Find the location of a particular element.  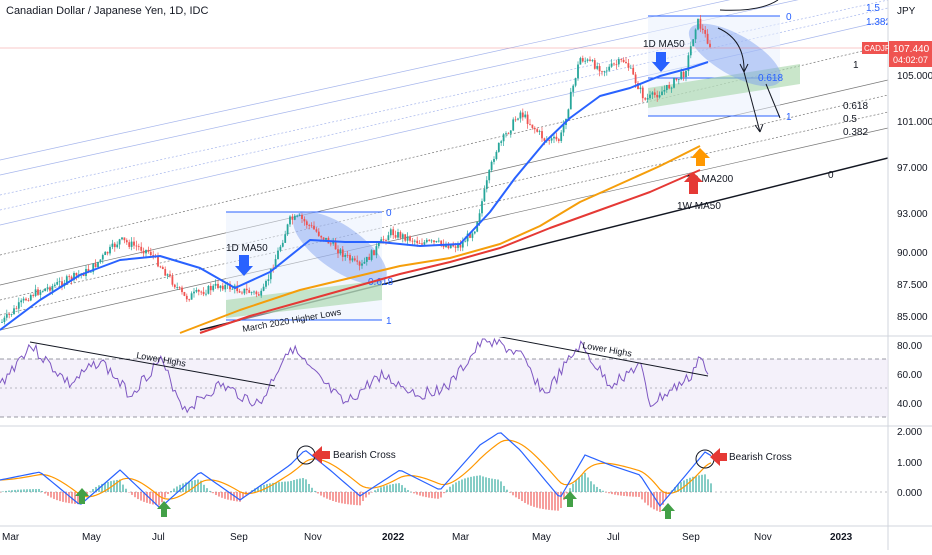

time-tick-label: Mar is located at coordinates (461, 537).